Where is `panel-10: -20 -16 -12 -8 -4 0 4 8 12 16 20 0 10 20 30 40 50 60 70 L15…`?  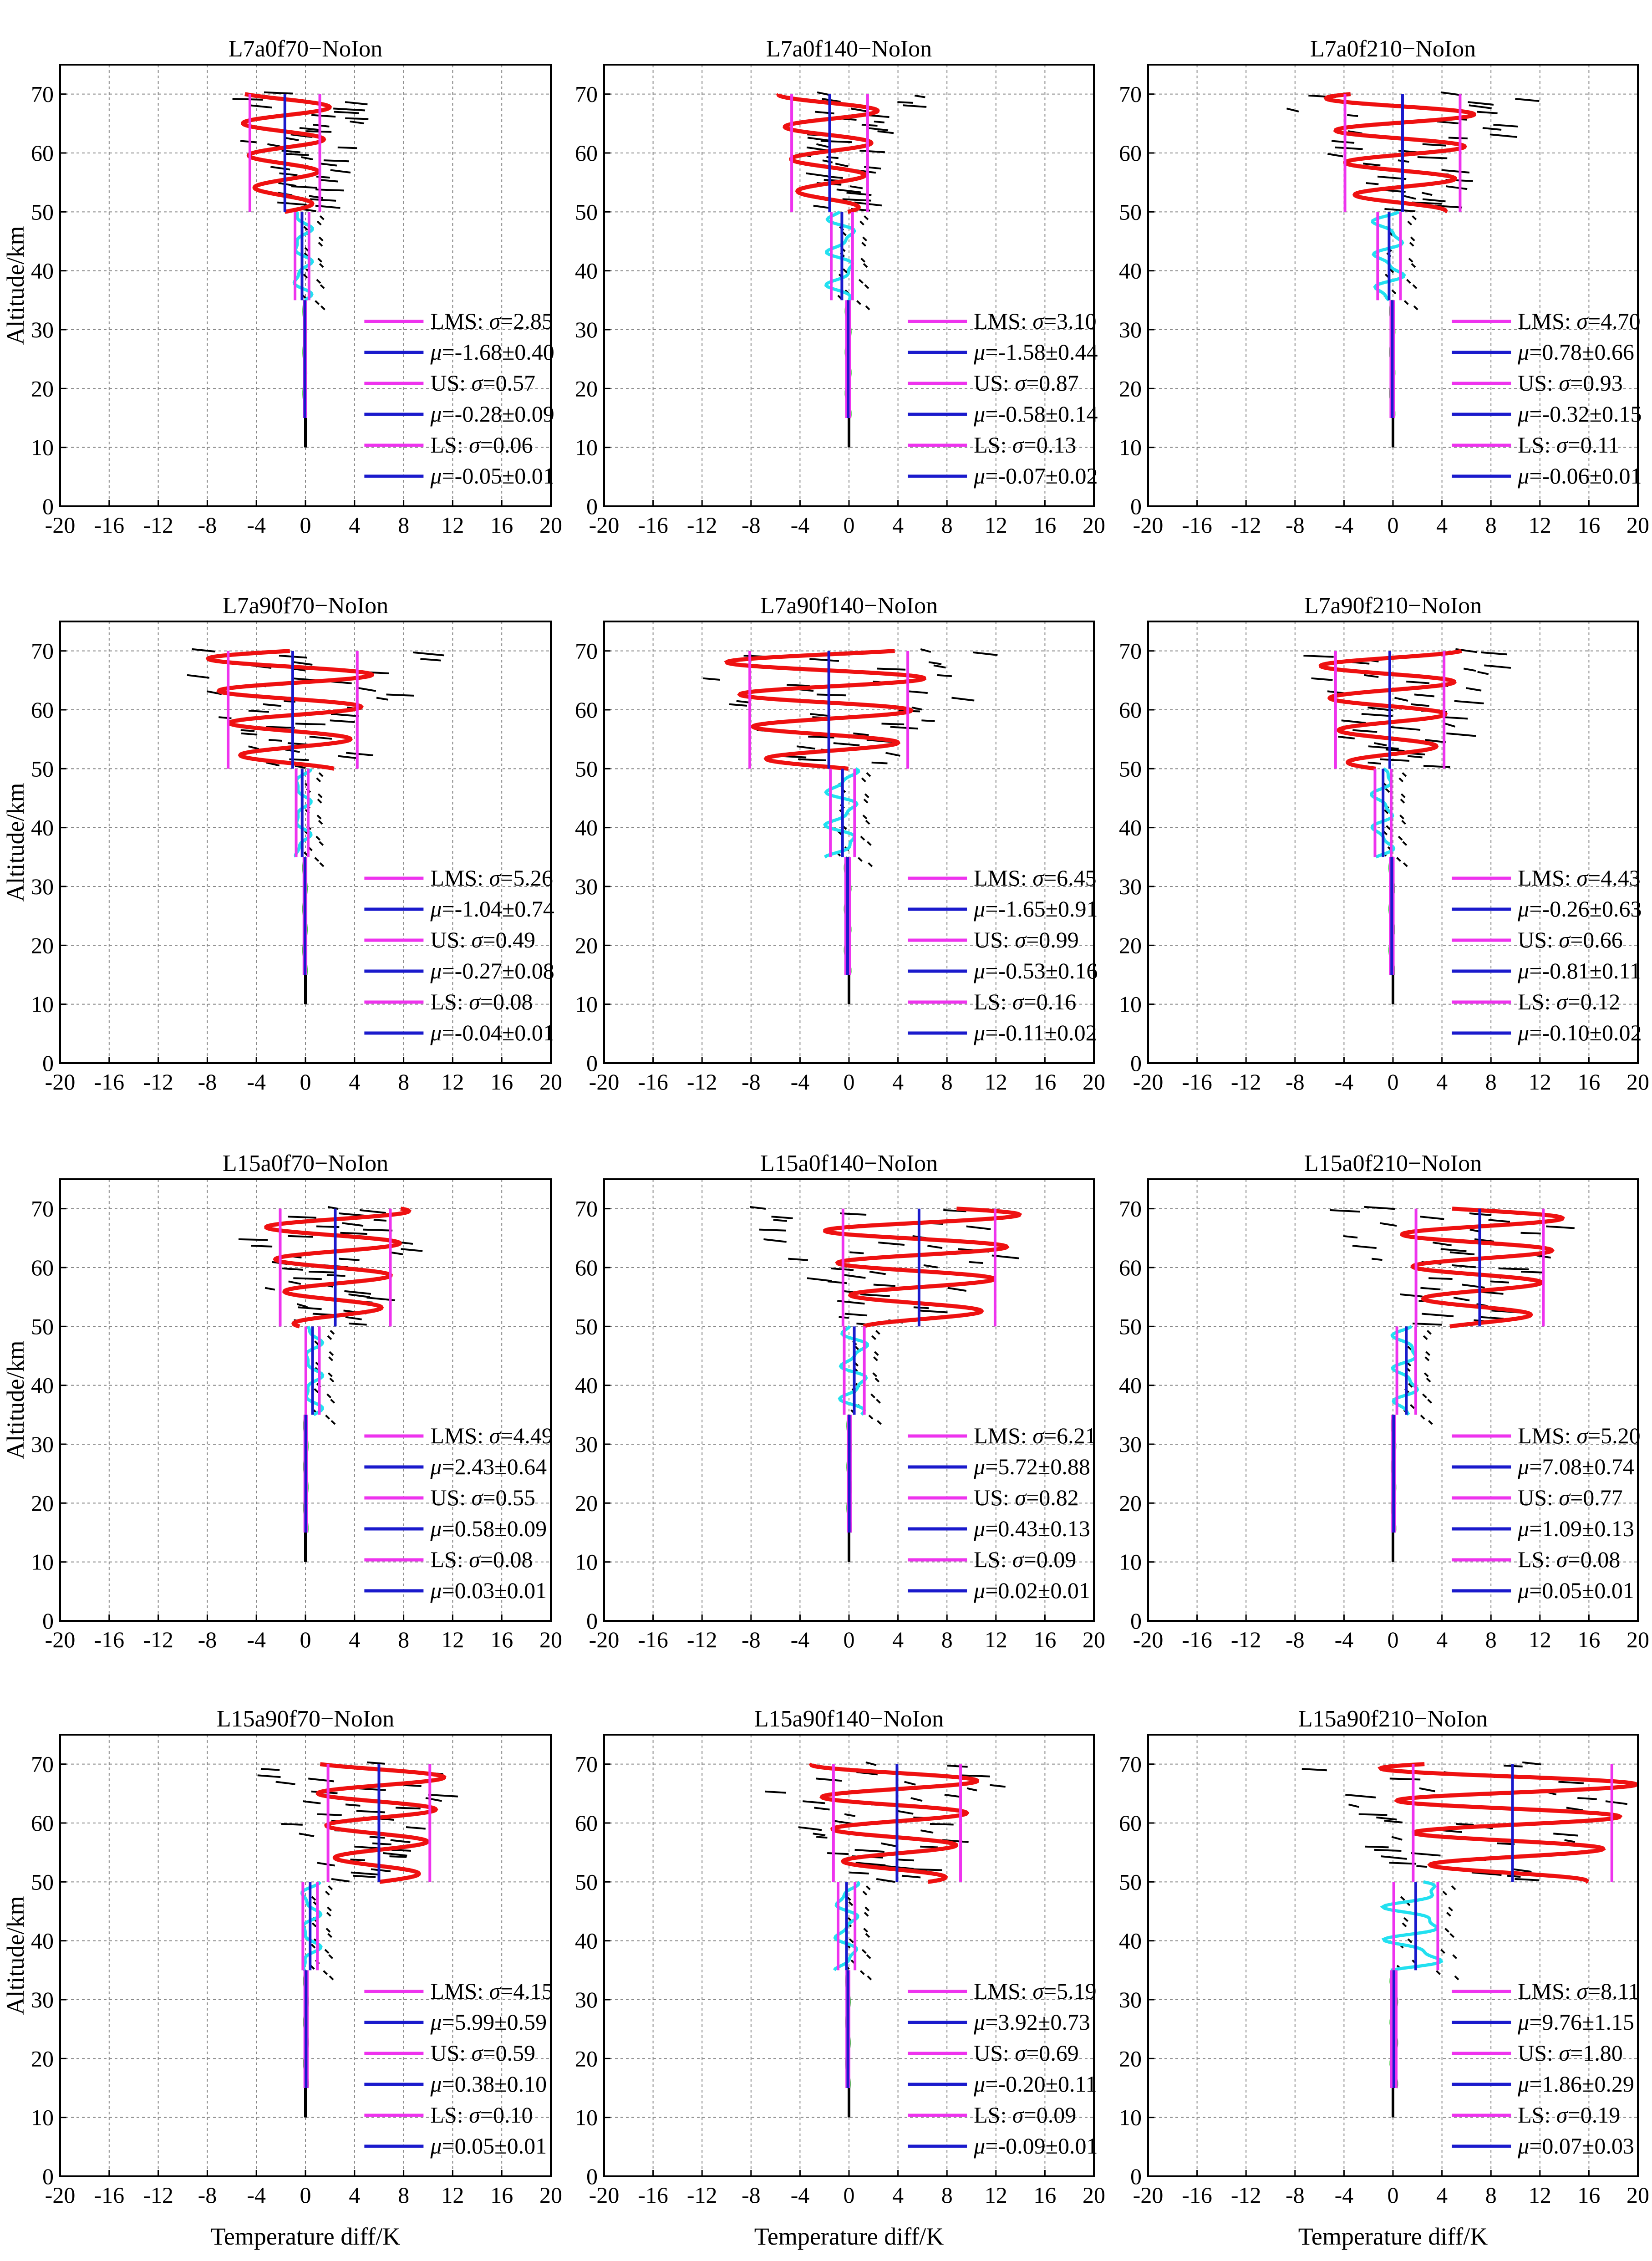
panel-10: -20 -16 -12 -8 -4 0 4 8 12 16 20 0 10 20 30 40 50 60 70 L15… is located at coordinates (282, 1978).